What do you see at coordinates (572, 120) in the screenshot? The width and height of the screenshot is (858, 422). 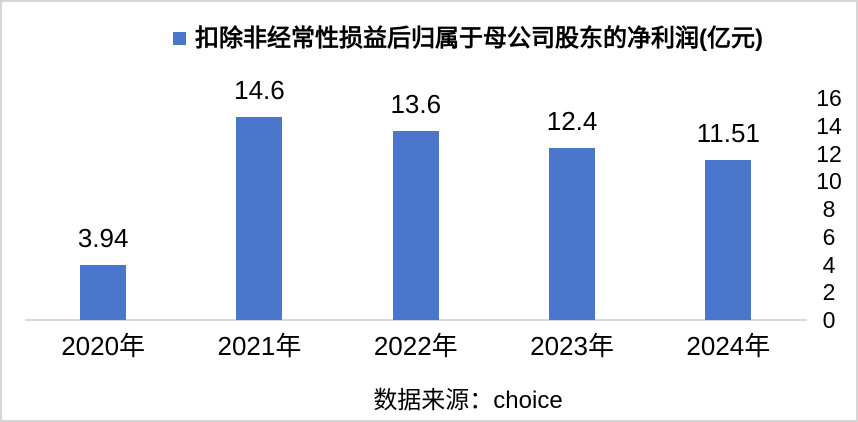 I see `bar-value-label: 12.4` at bounding box center [572, 120].